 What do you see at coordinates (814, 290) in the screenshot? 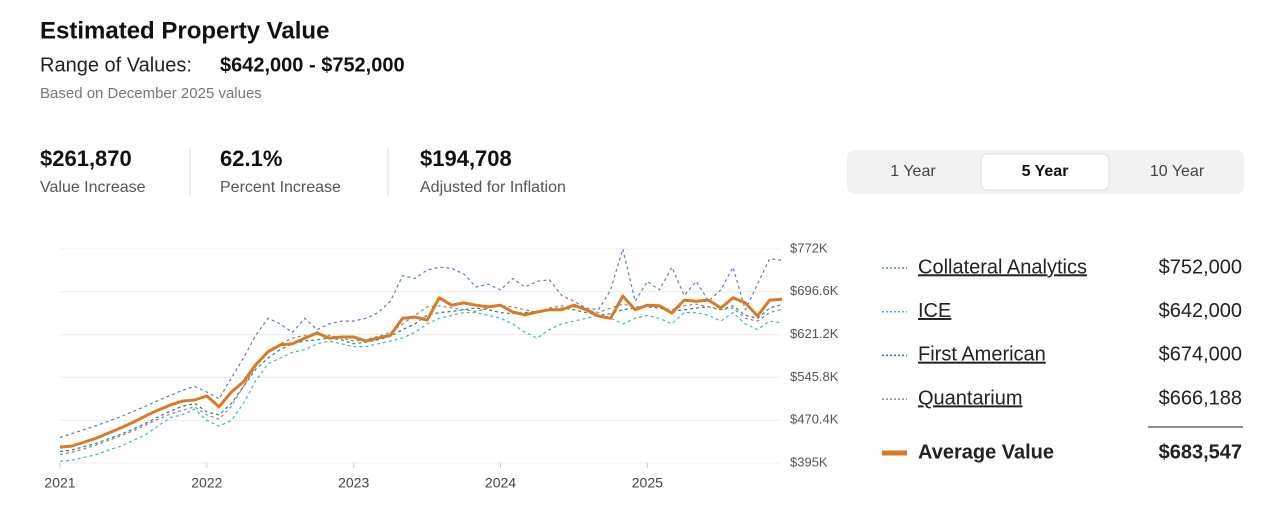
I see `y-tick-label: $696.6K` at bounding box center [814, 290].